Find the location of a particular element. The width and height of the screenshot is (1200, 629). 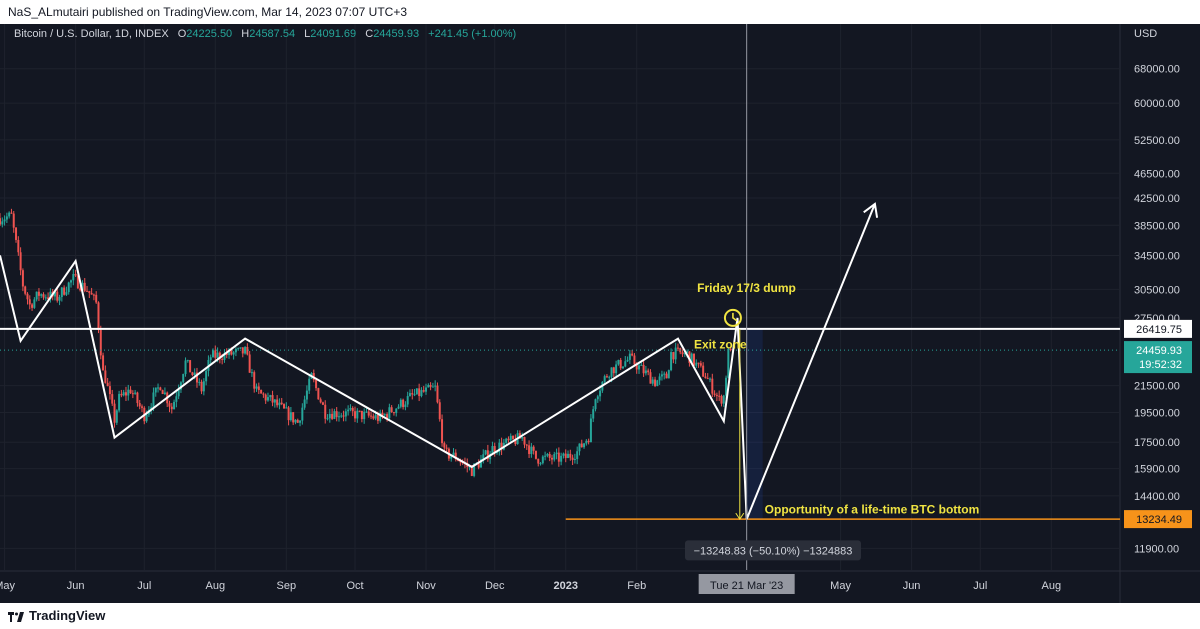

btc-bottom-label: Opportunity of a life-time BTC bottom is located at coordinates (872, 510).